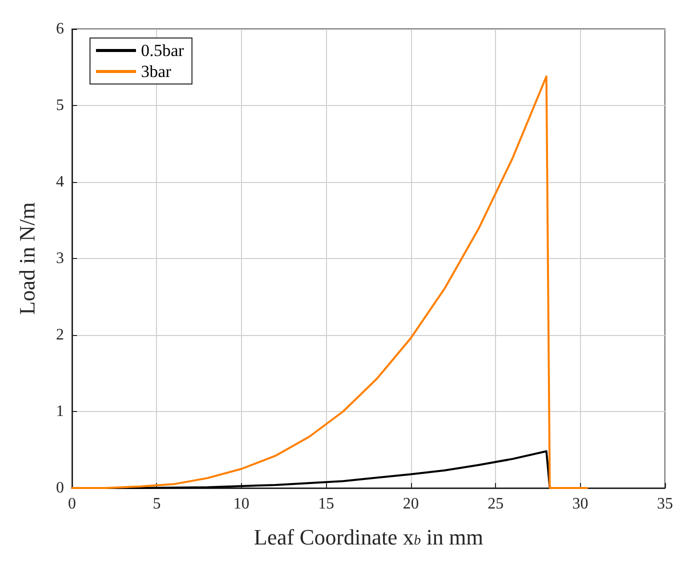 The height and width of the screenshot is (561, 686). What do you see at coordinates (156, 504) in the screenshot?
I see `x-tick-label: 5` at bounding box center [156, 504].